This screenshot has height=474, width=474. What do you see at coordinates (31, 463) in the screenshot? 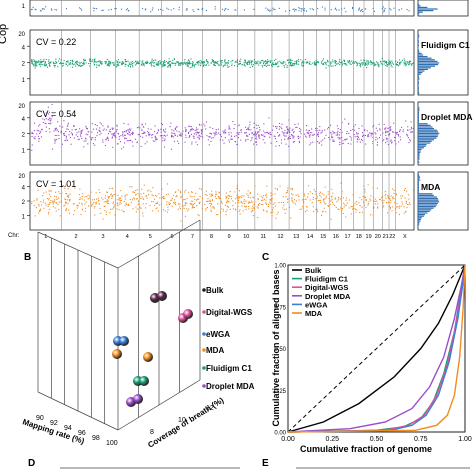
I see `panel-letter-d: D` at bounding box center [31, 463].